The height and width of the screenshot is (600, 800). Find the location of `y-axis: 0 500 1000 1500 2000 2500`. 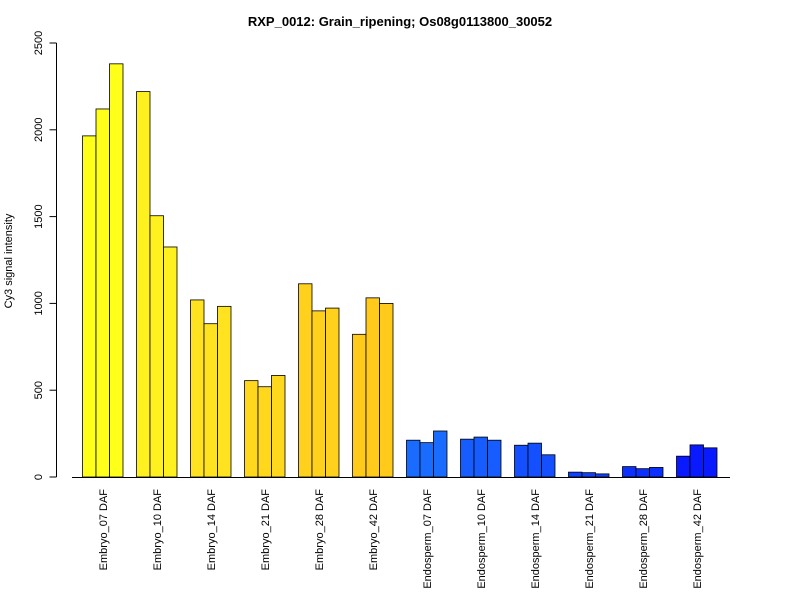

y-axis: 0 500 1000 1500 2000 2500 is located at coordinates (45, 255).